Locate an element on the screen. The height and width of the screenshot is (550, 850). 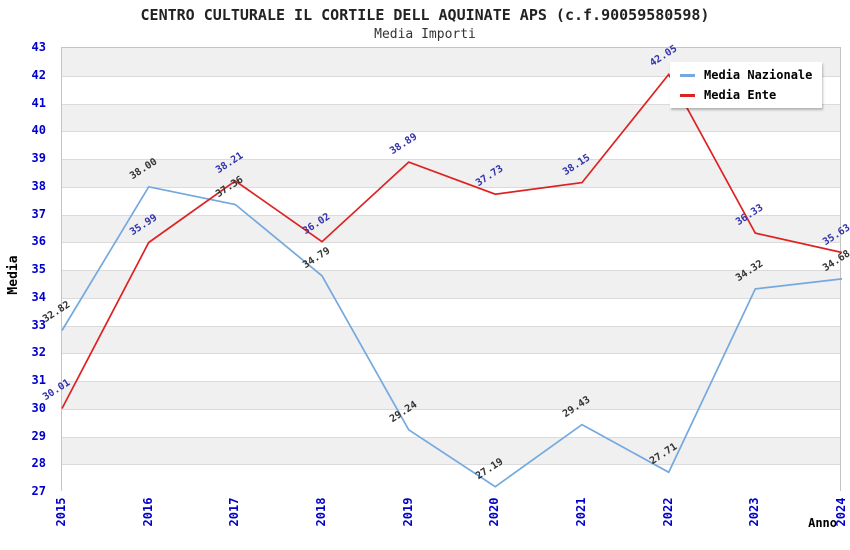
y-tick-label: 40 is located at coordinates (38, 130).